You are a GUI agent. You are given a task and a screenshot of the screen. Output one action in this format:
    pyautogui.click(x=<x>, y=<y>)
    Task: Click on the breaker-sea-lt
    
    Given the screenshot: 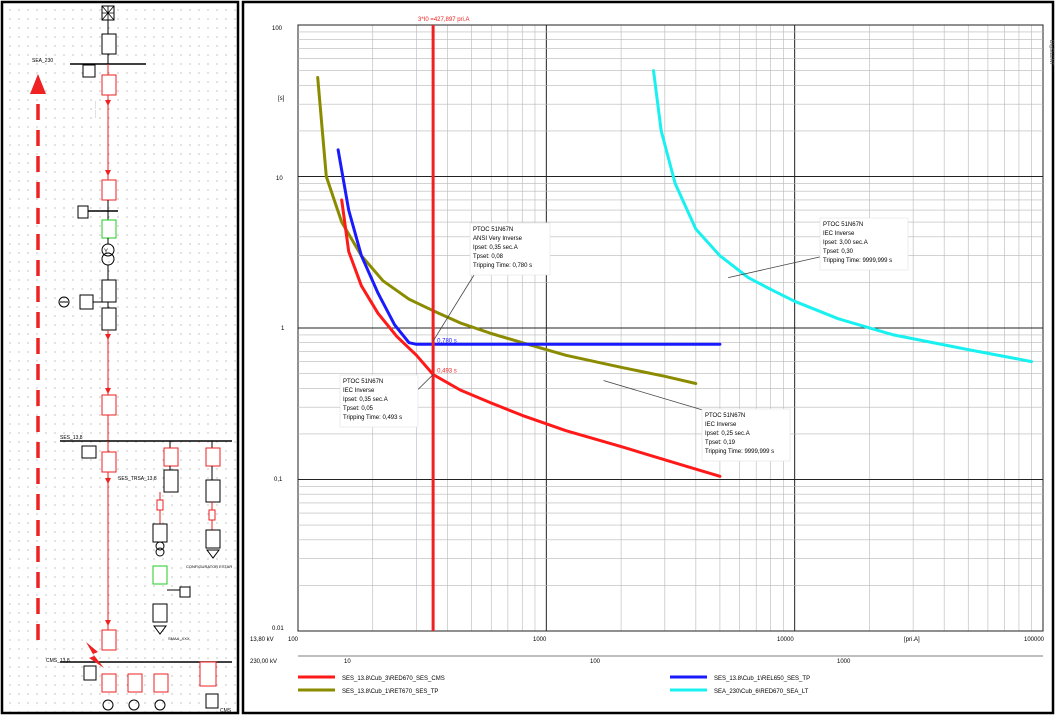 What is the action you would take?
    pyautogui.click(x=109, y=85)
    